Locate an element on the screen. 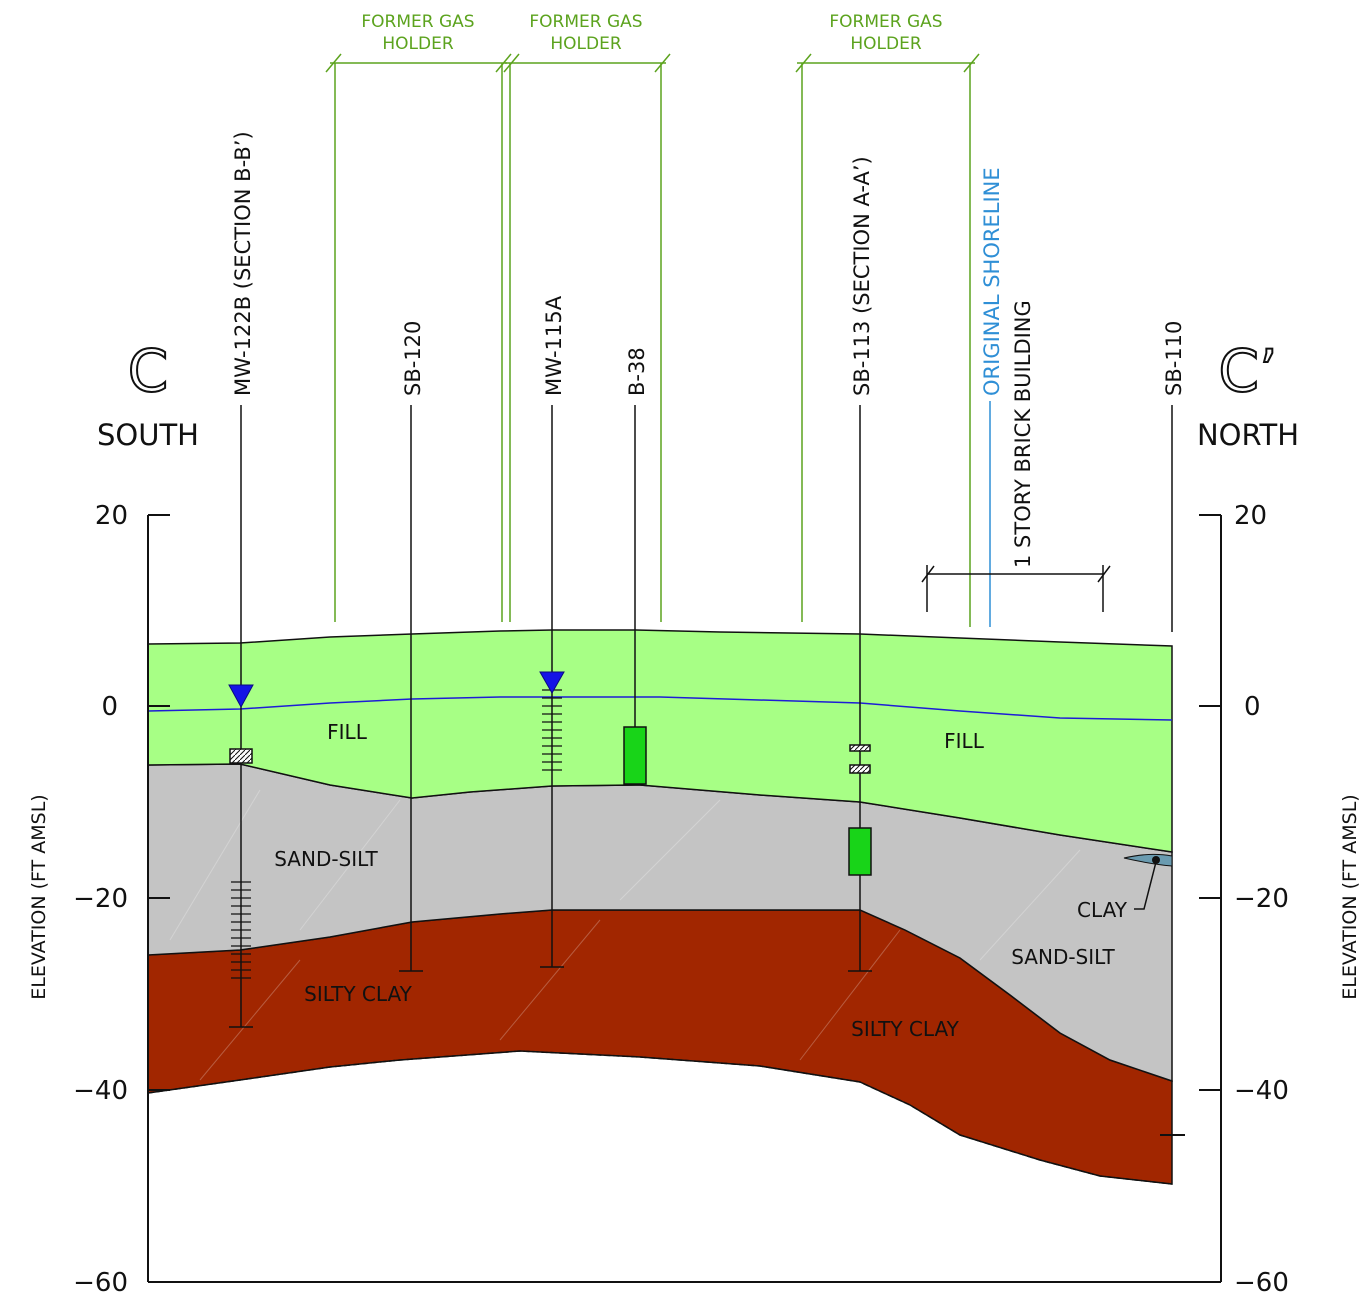 This screenshot has height=1310, width=1371. tick-right-minus60: −60 is located at coordinates (1261, 1283).